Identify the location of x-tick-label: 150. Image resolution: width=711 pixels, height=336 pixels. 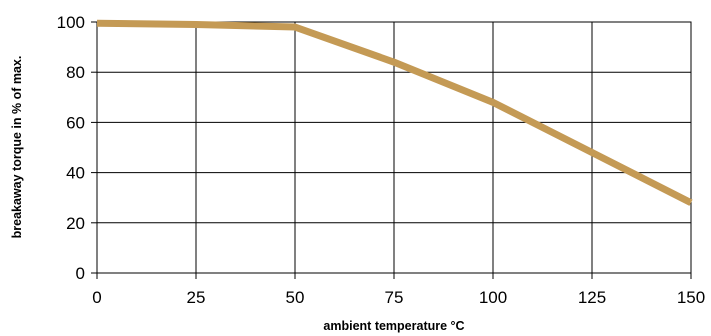
(691, 297).